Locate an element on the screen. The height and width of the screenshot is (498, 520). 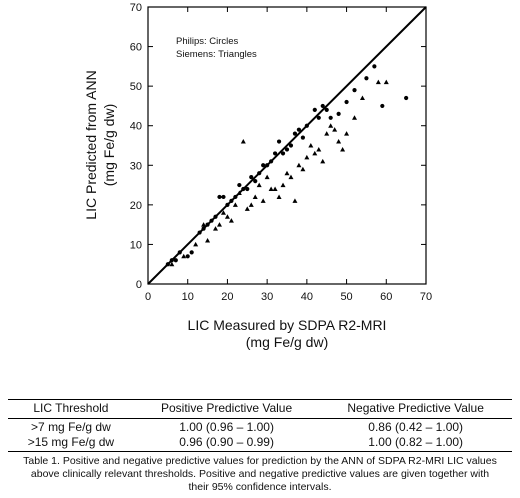
annotation-siemens: Siemens: Triangles is located at coordinates (216, 54).